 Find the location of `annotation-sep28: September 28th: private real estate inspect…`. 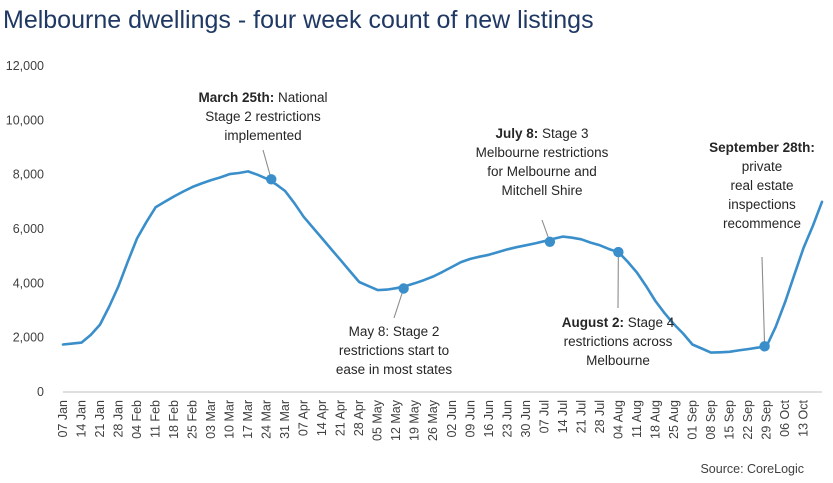

annotation-sep28: September 28th: private real estate inspect… is located at coordinates (762, 185).